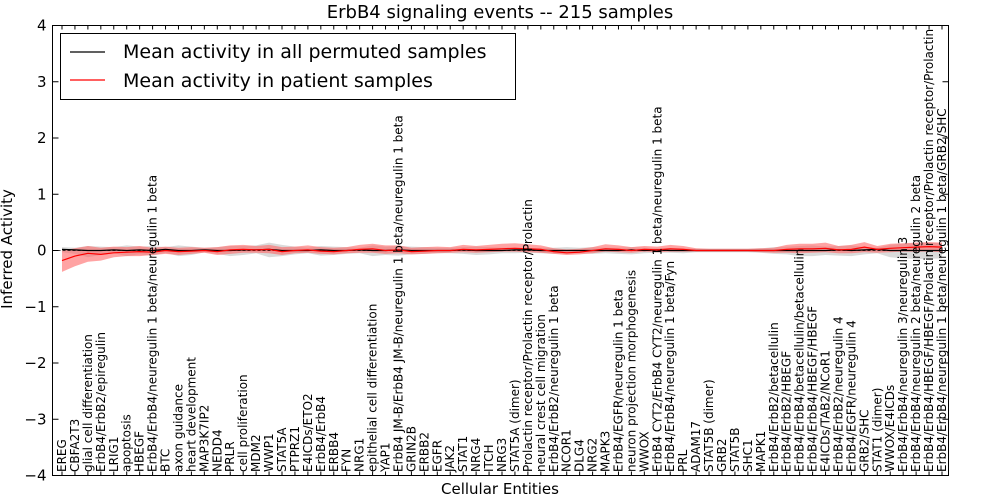 The image size is (1000, 500). I want to click on x-tick-label: BTC, so click(166, 460).